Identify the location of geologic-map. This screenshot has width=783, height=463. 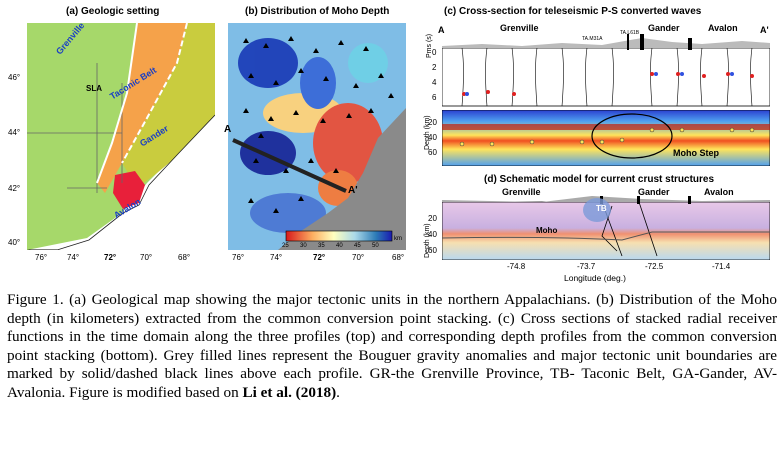
(121, 136).